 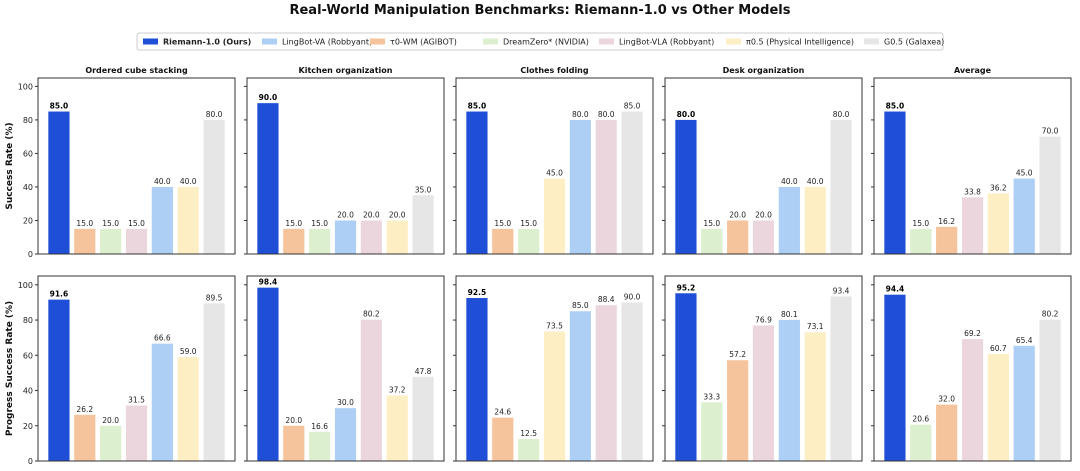 What do you see at coordinates (423, 42) in the screenshot?
I see `legend-label: τ0-WM (AGIBOT)` at bounding box center [423, 42].